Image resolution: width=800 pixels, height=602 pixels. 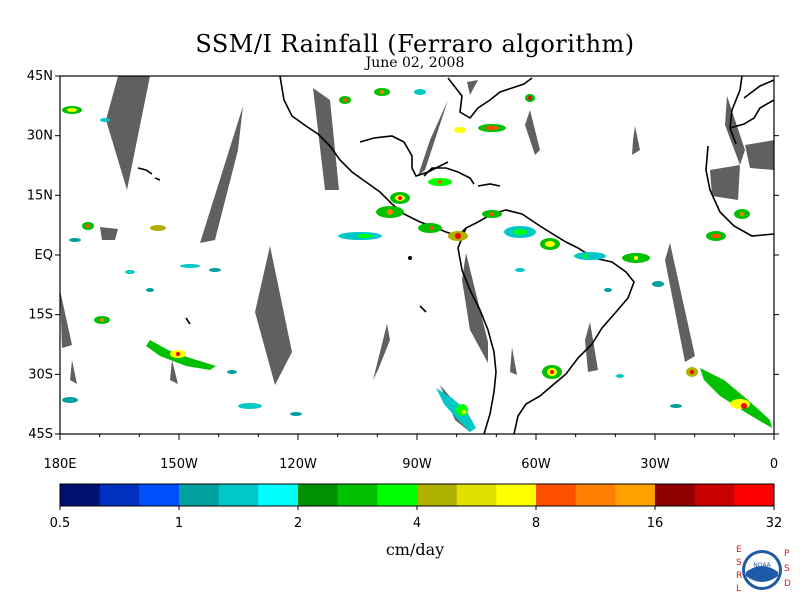 What do you see at coordinates (40, 136) in the screenshot?
I see `lat-label: 30N` at bounding box center [40, 136].